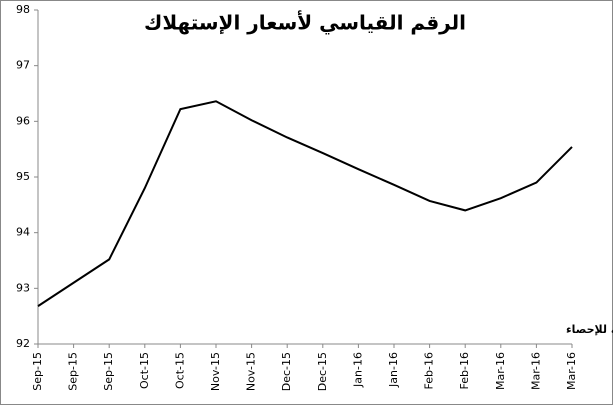  Describe the element at coordinates (23, 176) in the screenshot. I see `y-tick-label: 95` at that location.